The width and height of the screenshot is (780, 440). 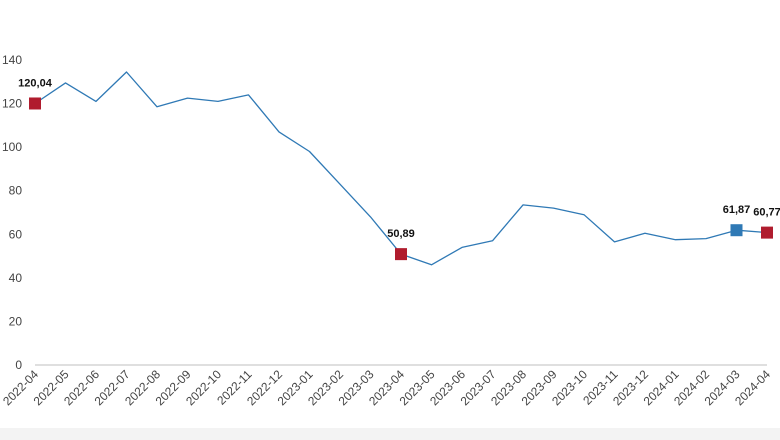 What do you see at coordinates (12, 147) in the screenshot?
I see `y-tick-label: 100` at bounding box center [12, 147].